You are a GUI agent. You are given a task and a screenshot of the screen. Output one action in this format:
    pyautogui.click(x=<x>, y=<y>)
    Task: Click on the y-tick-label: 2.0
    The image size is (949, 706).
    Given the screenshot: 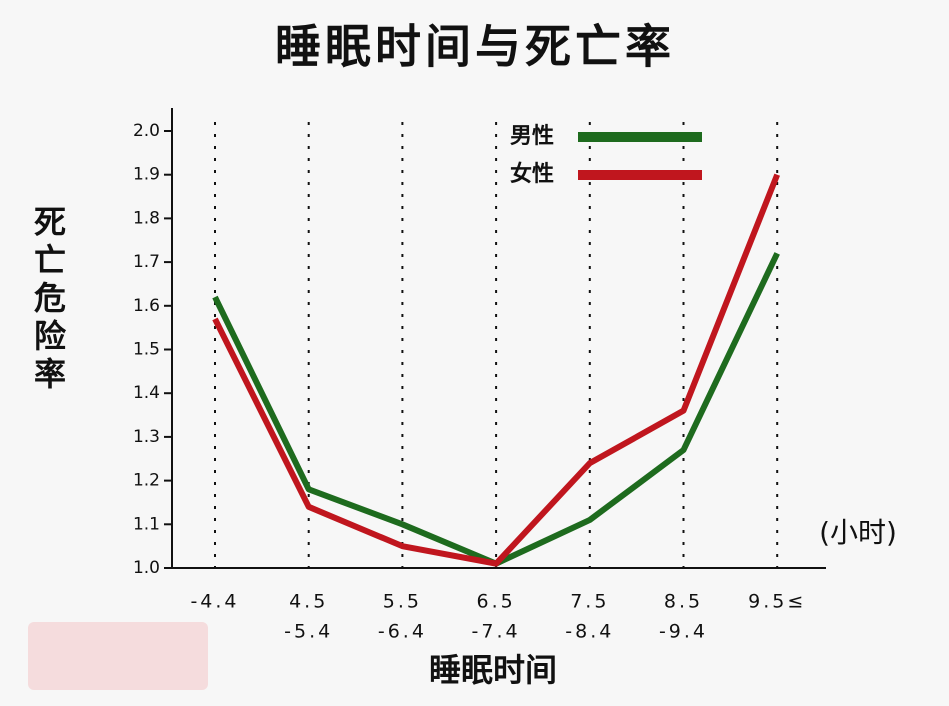 What is the action you would take?
    pyautogui.click(x=146, y=131)
    